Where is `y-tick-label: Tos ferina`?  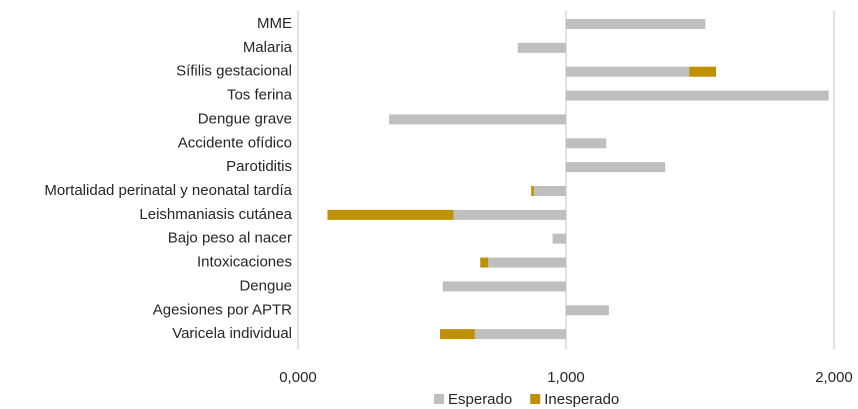
y-tick-label: Tos ferina is located at coordinates (260, 95).